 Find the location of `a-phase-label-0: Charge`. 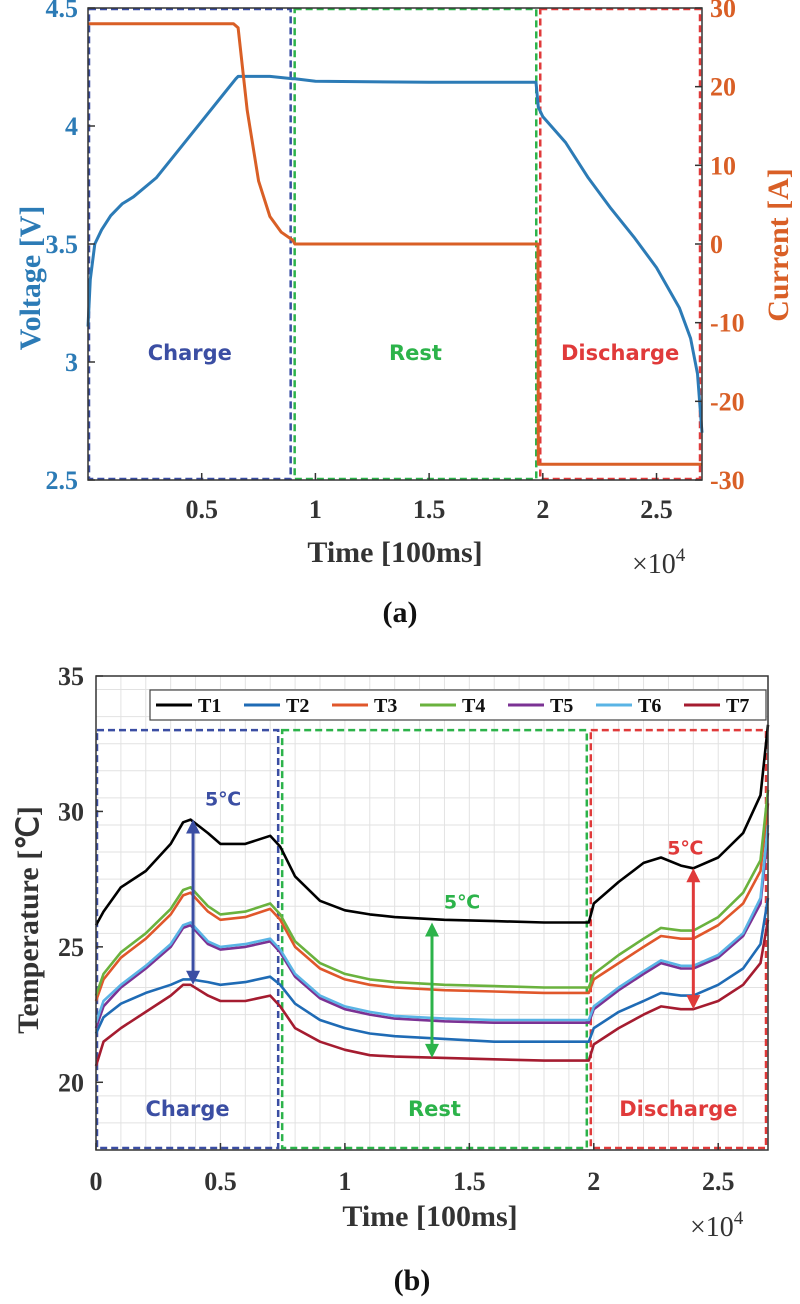

a-phase-label-0: Charge is located at coordinates (190, 353).